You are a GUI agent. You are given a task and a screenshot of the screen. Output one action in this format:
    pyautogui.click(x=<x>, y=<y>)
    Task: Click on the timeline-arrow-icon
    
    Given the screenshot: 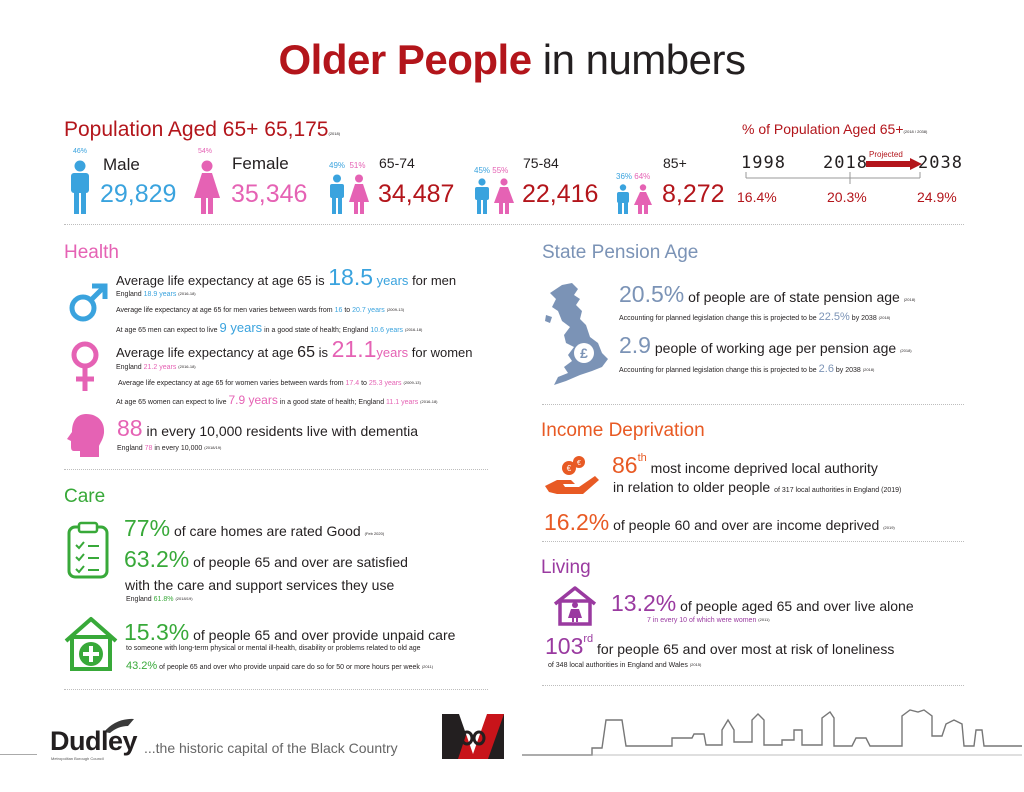 What is the action you would take?
    pyautogui.click(x=833, y=171)
    